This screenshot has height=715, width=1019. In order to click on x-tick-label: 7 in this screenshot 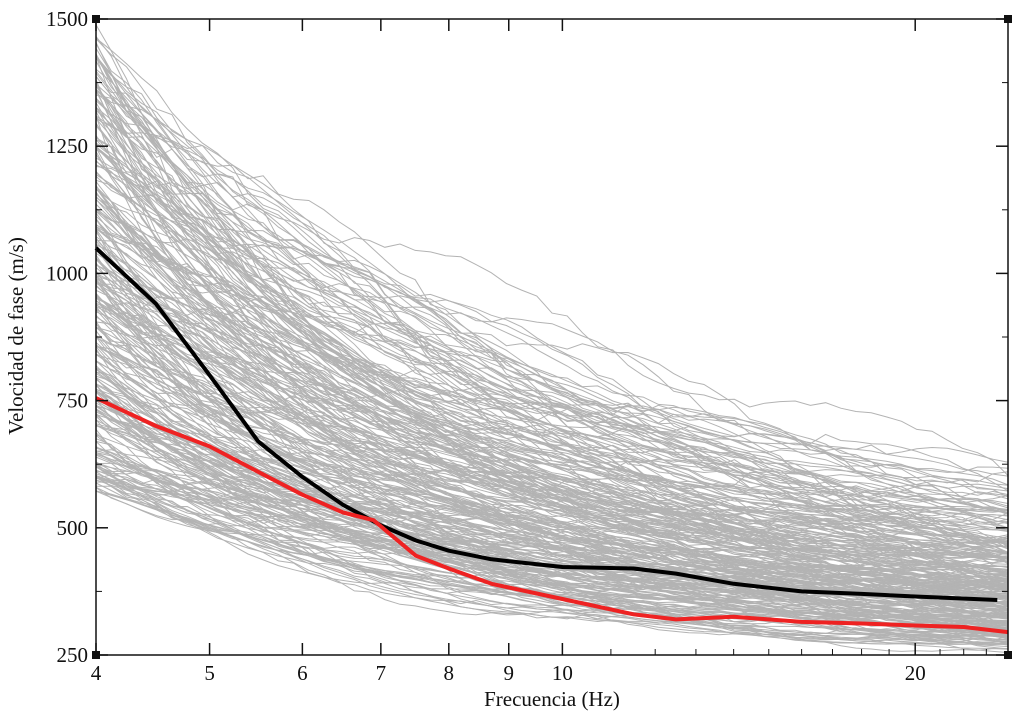, I will do `click(381, 673)`.